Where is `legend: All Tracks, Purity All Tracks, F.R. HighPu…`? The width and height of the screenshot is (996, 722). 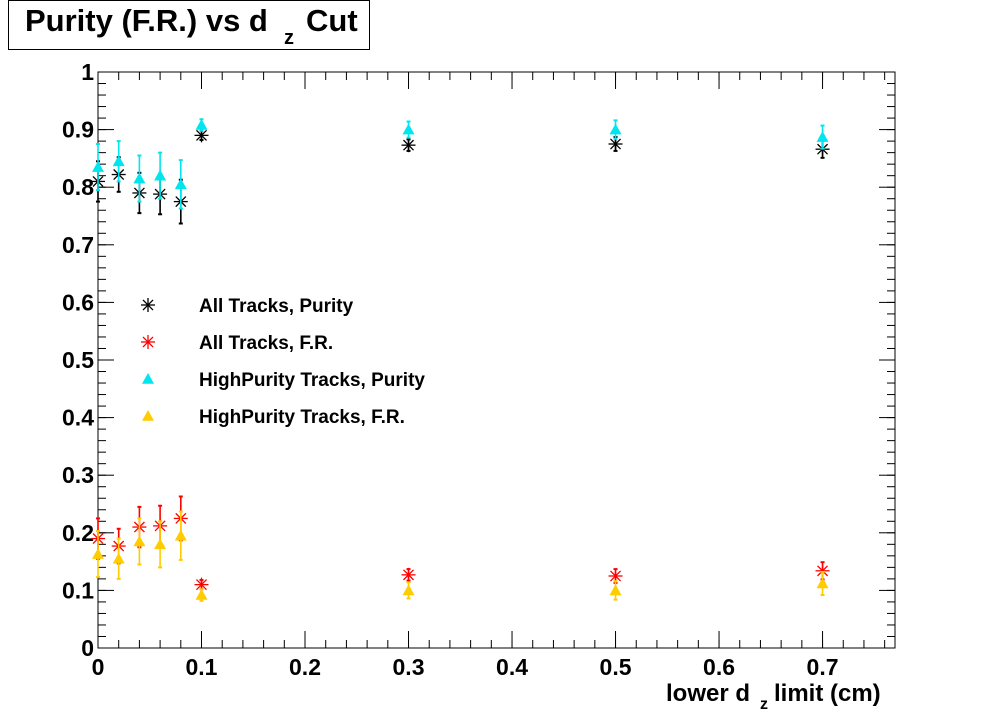 legend: All Tracks, Purity All Tracks, F.R. HighPu… is located at coordinates (283, 362).